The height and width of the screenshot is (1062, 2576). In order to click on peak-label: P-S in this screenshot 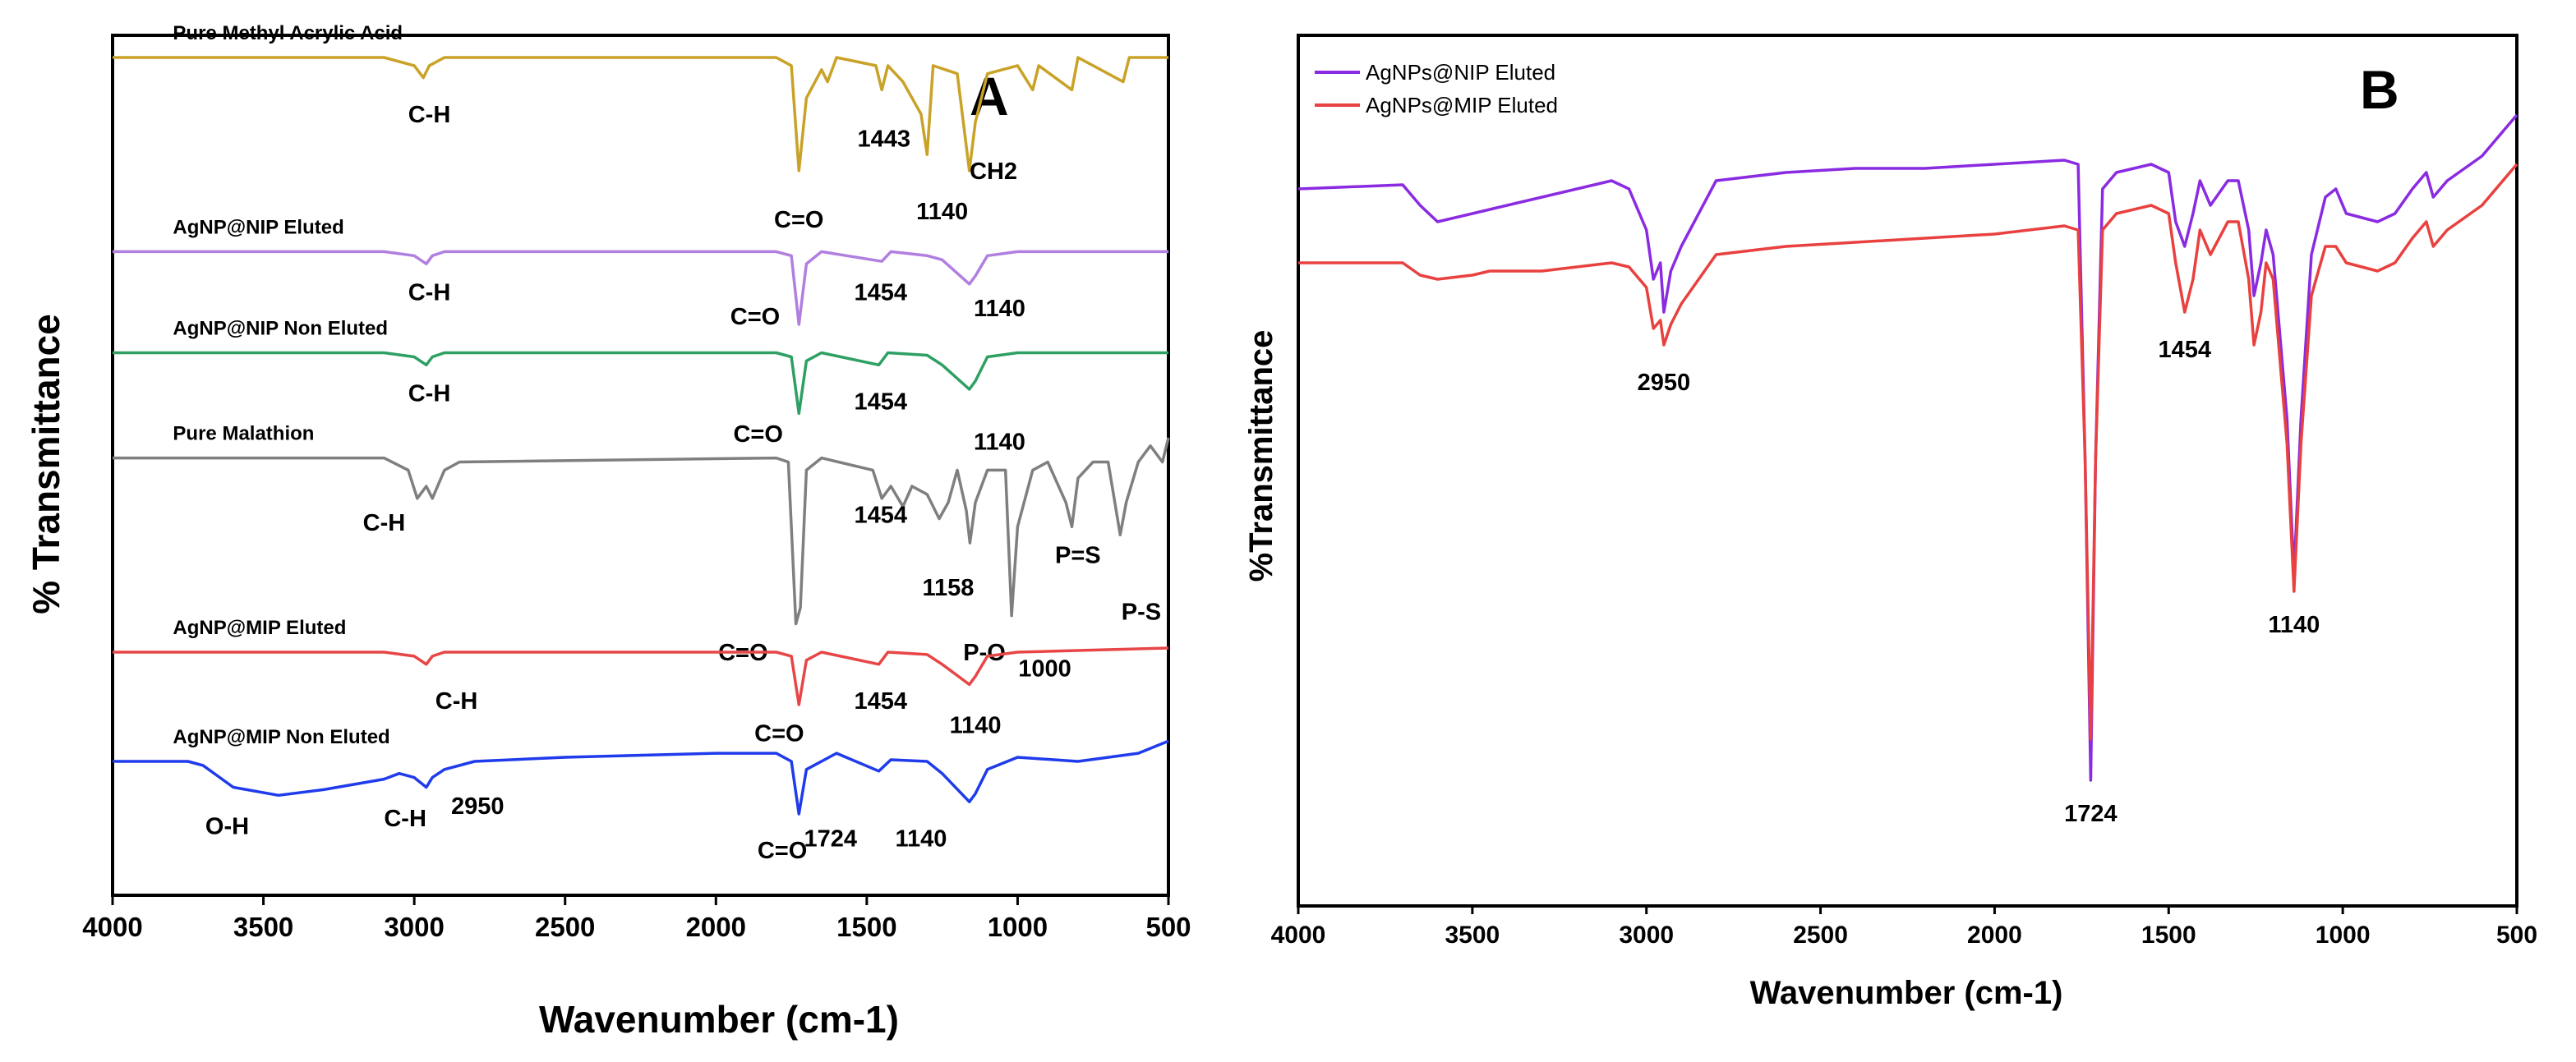, I will do `click(1141, 613)`.